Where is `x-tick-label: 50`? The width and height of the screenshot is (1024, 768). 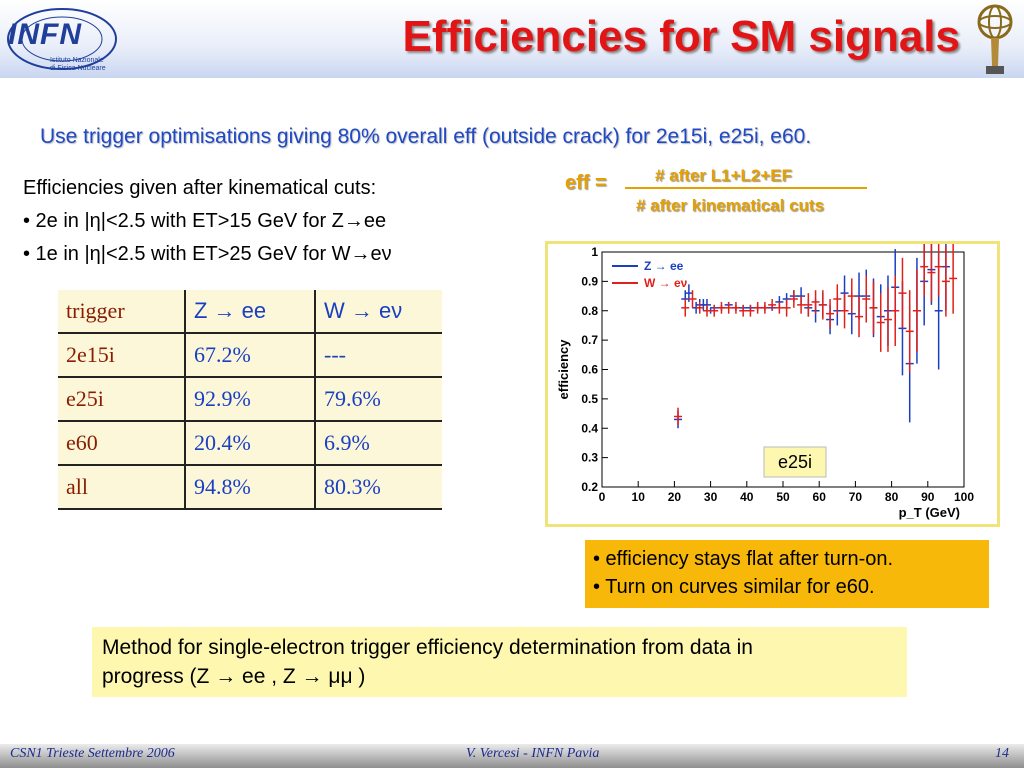 x-tick-label: 50 is located at coordinates (783, 497).